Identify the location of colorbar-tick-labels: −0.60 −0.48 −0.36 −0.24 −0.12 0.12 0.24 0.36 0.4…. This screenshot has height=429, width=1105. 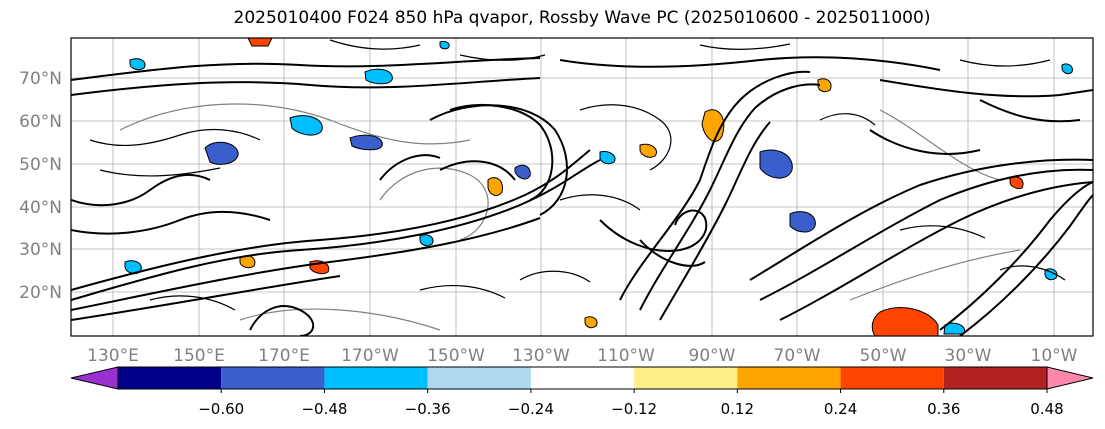
(631, 403).